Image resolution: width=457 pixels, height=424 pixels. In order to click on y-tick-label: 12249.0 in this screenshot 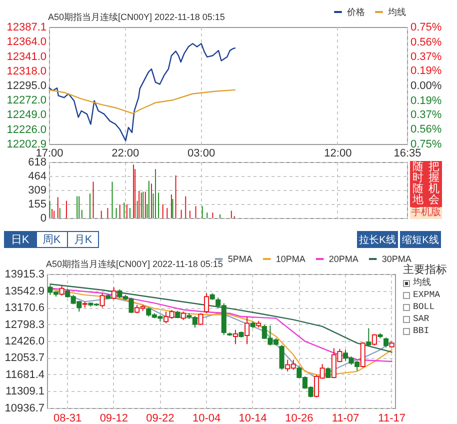, I will do `click(26, 115)`.